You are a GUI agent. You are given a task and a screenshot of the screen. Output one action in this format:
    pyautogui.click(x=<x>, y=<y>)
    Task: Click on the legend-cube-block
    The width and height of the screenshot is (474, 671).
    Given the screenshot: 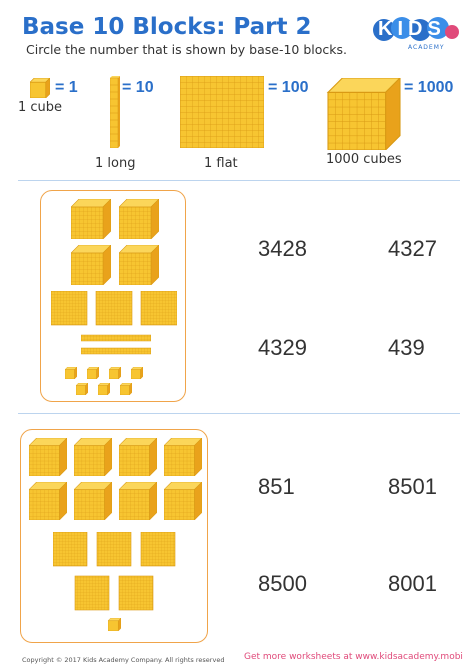 What is the action you would take?
    pyautogui.click(x=364, y=114)
    